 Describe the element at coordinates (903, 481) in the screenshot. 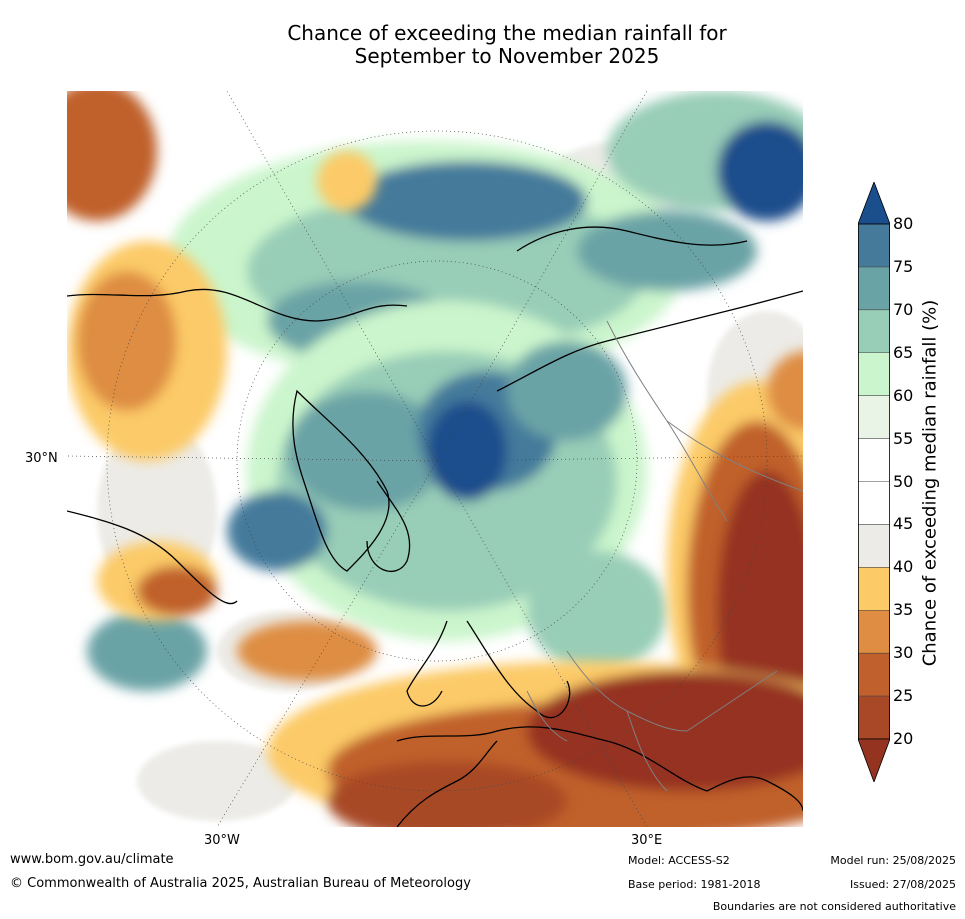

I see `colorbar-tick-label: 50` at that location.